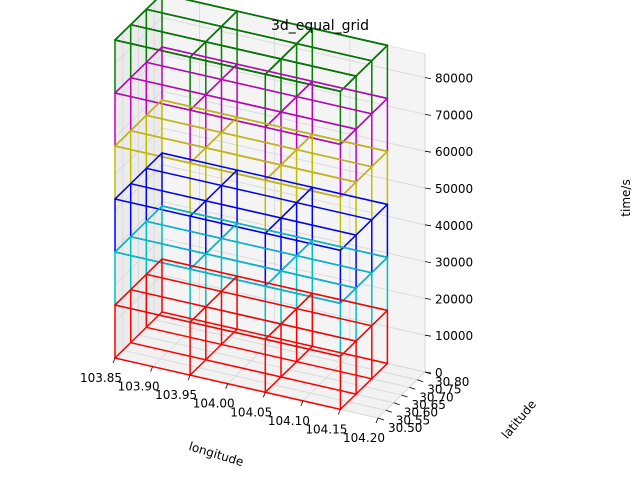 This screenshot has height=480, width=640. What do you see at coordinates (429, 405) in the screenshot?
I see `y-tick-label: 30.65` at bounding box center [429, 405].